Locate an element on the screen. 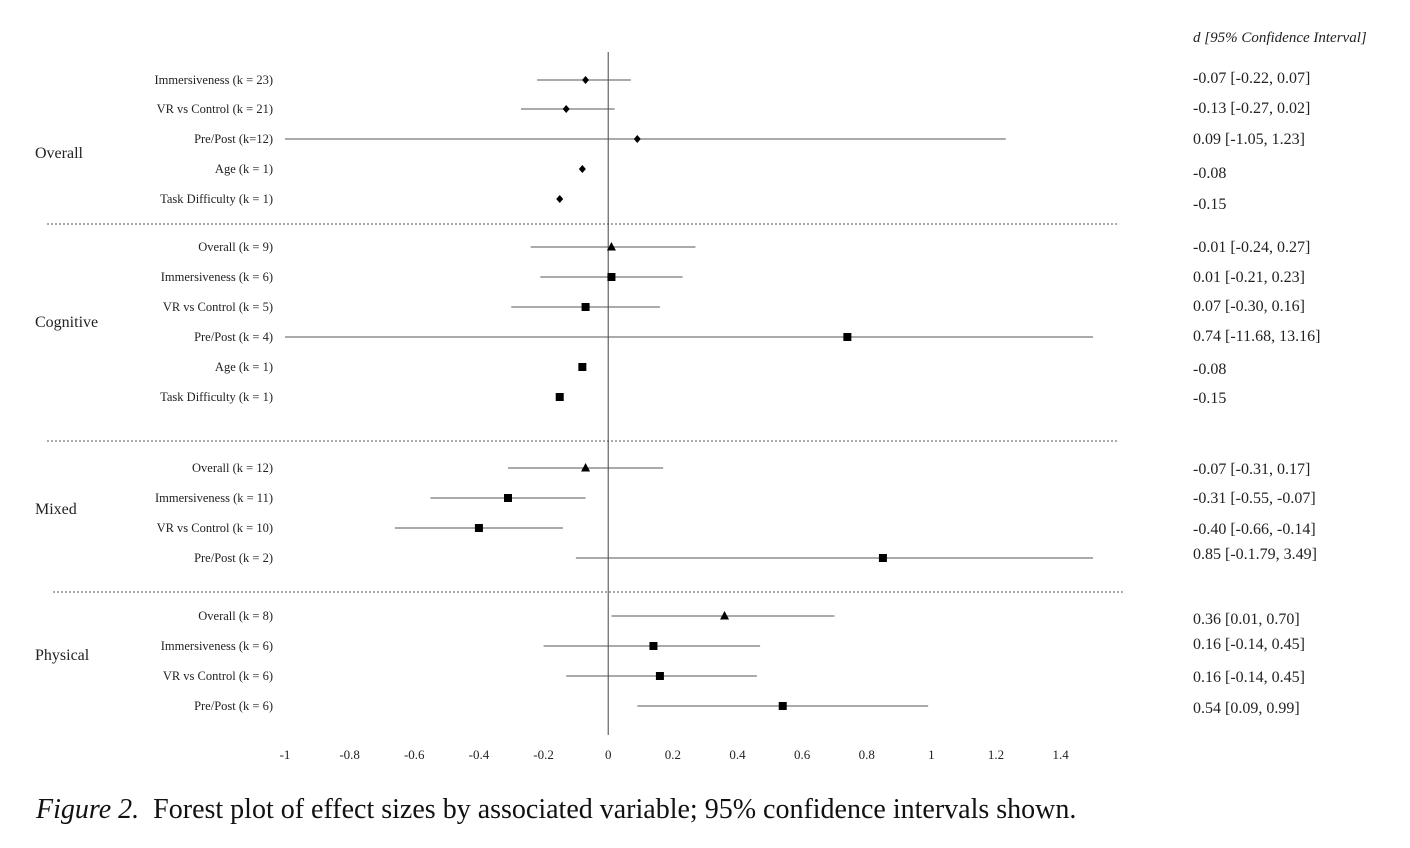 This screenshot has width=1410, height=848. ci-value: 0.74 [-11.68, 13.16] is located at coordinates (1256, 336).